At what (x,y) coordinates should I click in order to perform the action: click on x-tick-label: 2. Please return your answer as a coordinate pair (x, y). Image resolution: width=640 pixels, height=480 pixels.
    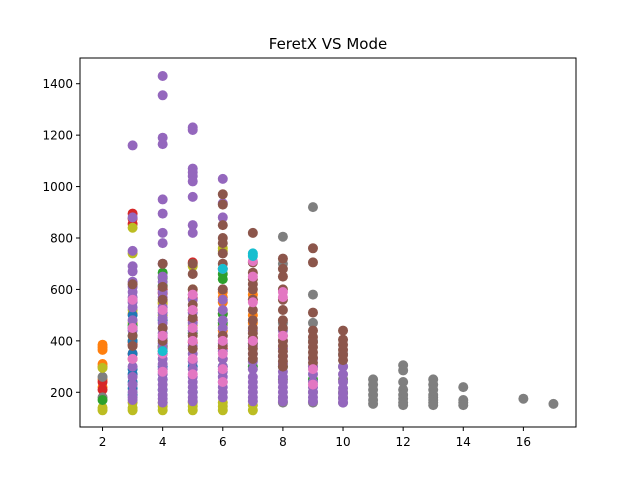
    Looking at the image, I should click on (103, 442).